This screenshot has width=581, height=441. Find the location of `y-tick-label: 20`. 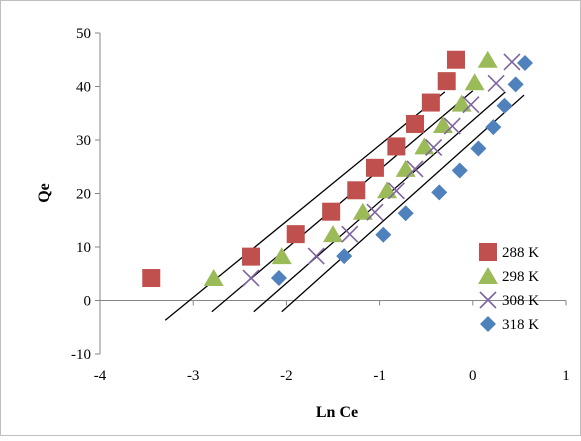

y-tick-label: 20 is located at coordinates (83, 195).